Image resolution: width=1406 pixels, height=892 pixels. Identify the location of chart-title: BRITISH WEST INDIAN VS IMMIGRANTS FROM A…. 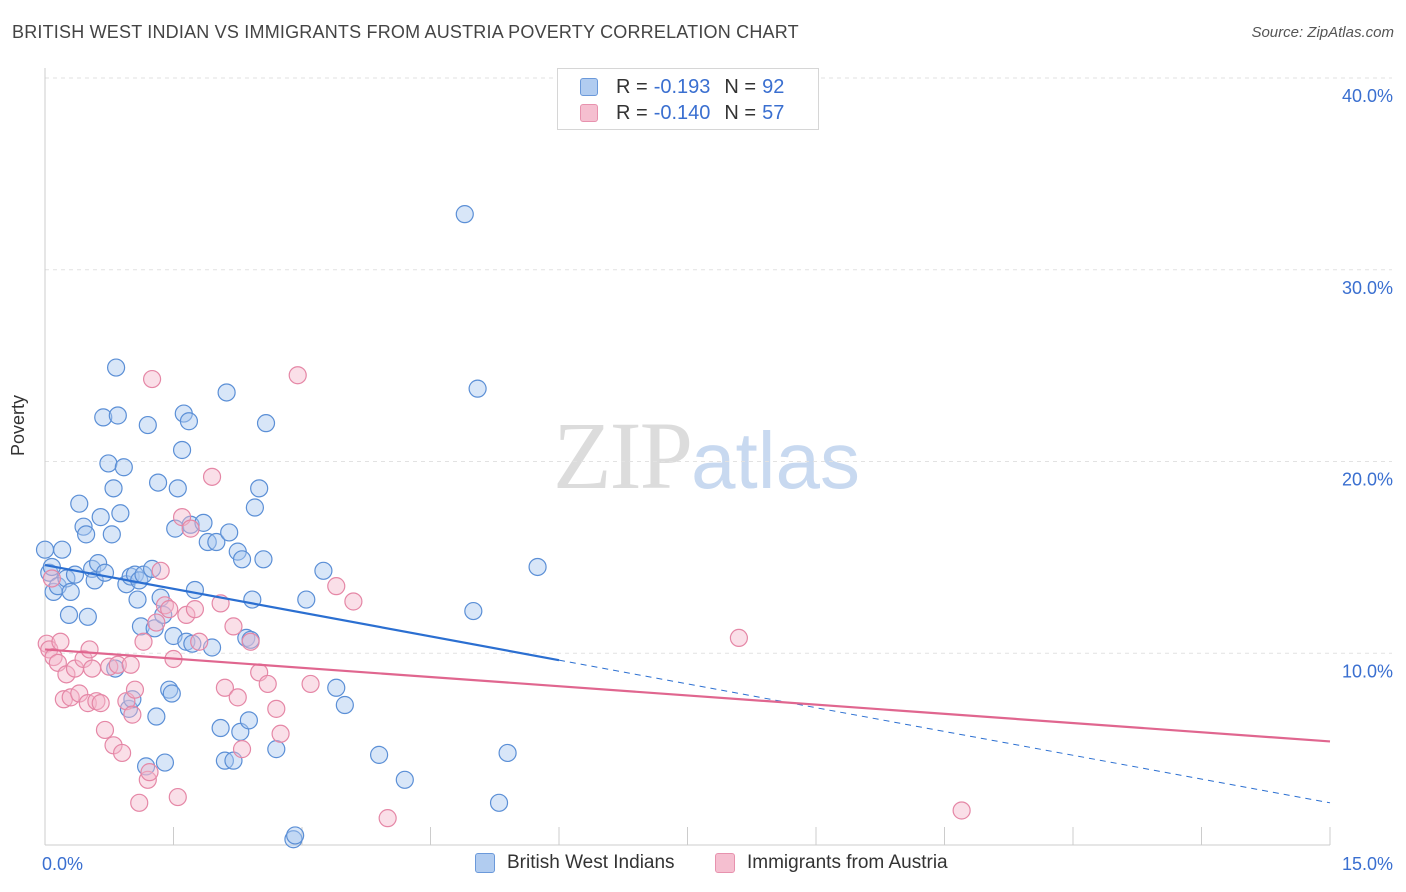
(405, 32).